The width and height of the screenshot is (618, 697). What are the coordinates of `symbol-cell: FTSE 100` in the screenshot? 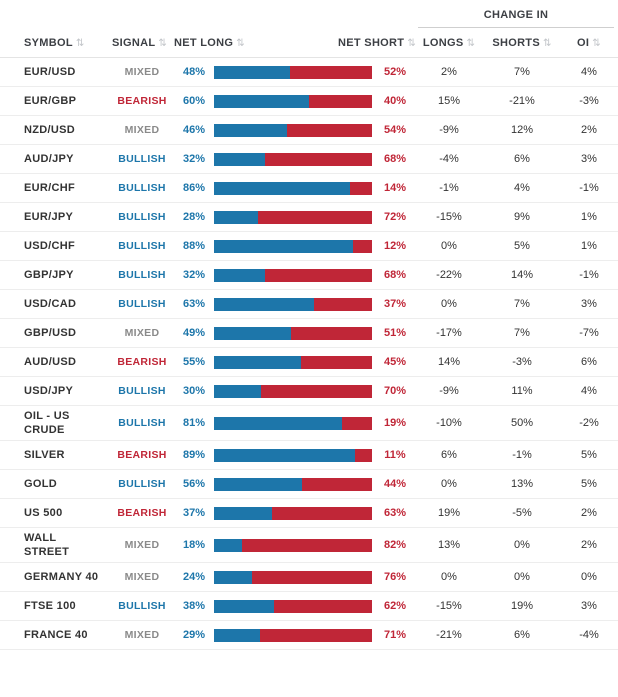 It's located at (50, 606).